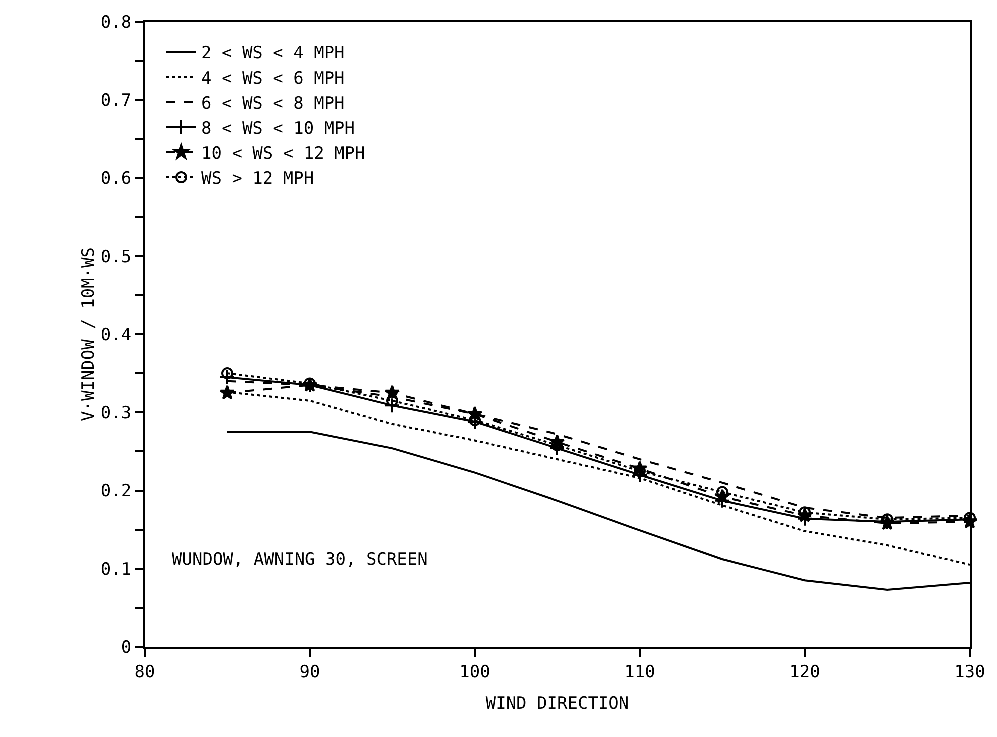  What do you see at coordinates (284, 154) in the screenshot?
I see `legend-label: 10 < WS < 12 MPH` at bounding box center [284, 154].